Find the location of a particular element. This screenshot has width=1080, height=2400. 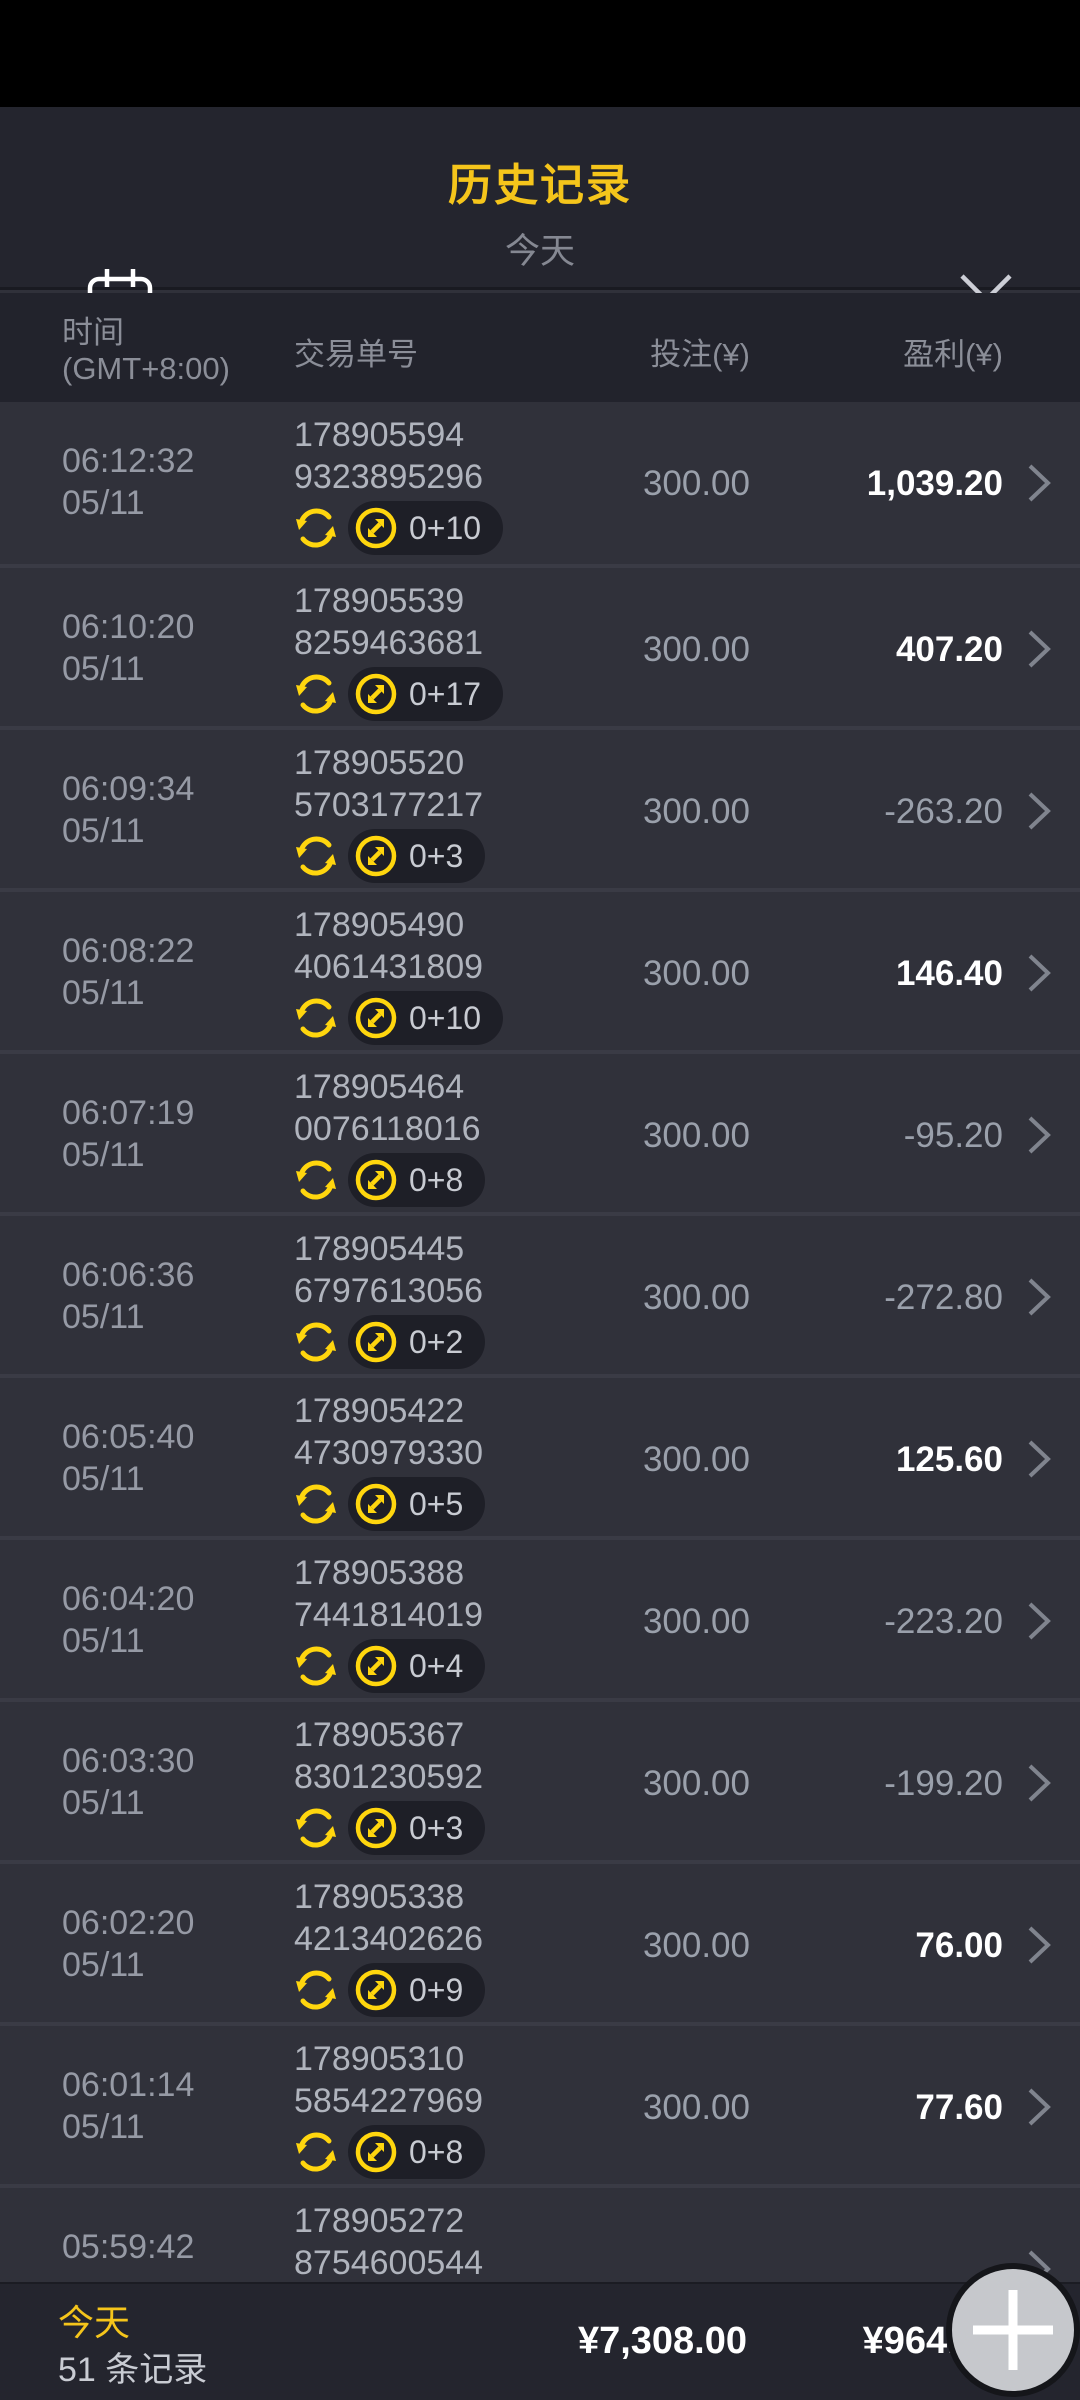

page-title: 历史记录 is located at coordinates (540, 185).